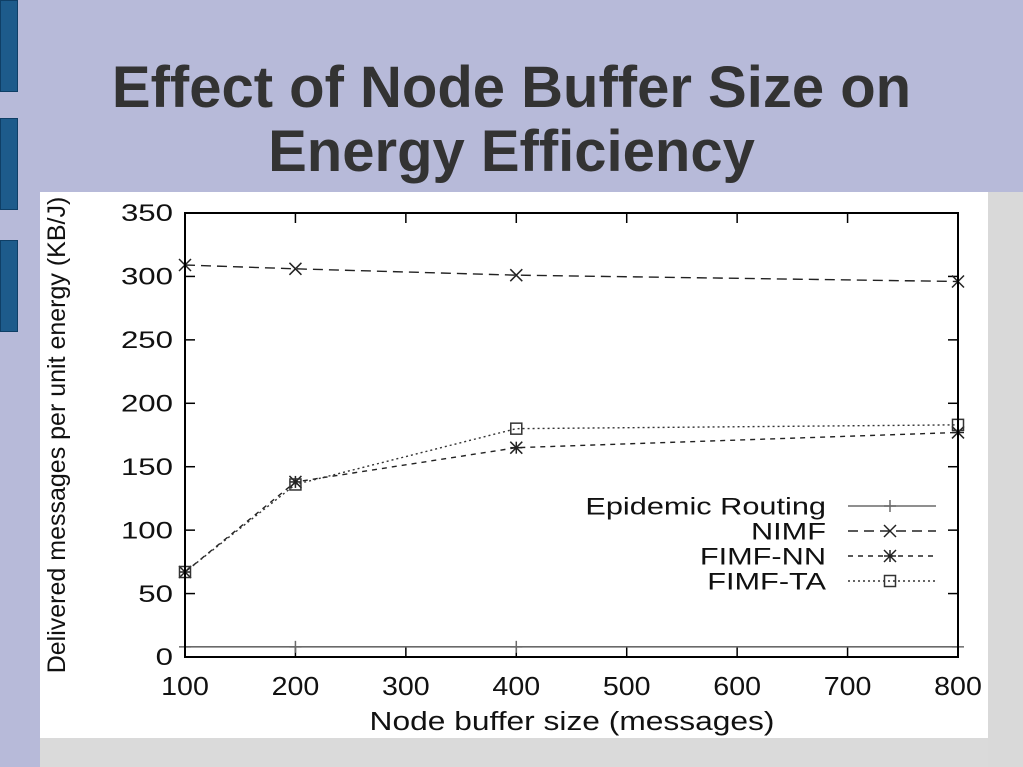  What do you see at coordinates (511, 87) in the screenshot?
I see `slide-title-line: Effect of Node Buffer Size on` at bounding box center [511, 87].